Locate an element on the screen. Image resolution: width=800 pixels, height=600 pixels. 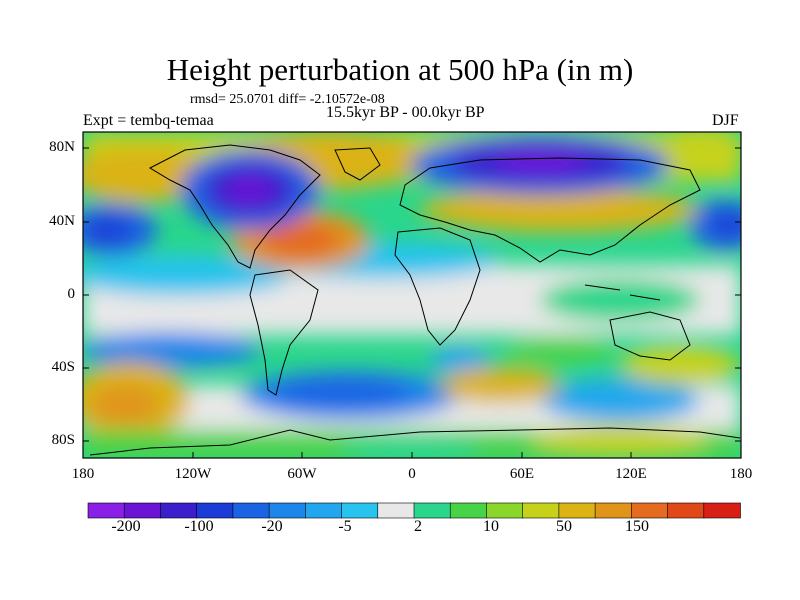
colorbar is located at coordinates (414, 510).